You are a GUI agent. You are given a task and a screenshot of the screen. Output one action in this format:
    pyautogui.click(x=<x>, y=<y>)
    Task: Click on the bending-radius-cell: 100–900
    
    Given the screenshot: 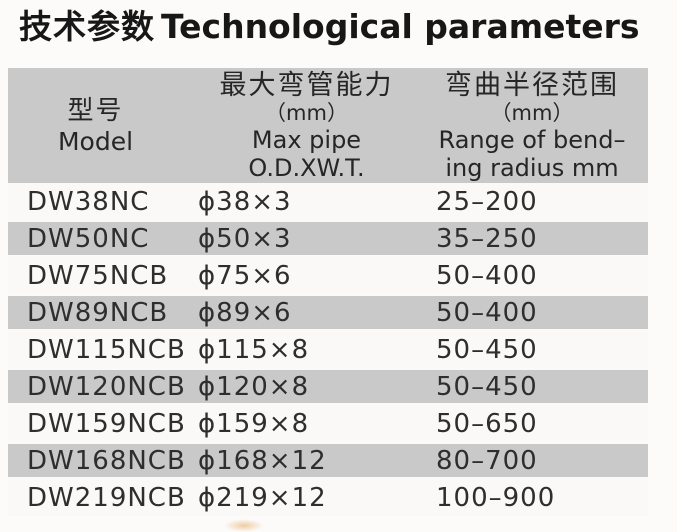 What is the action you would take?
    pyautogui.click(x=496, y=497)
    